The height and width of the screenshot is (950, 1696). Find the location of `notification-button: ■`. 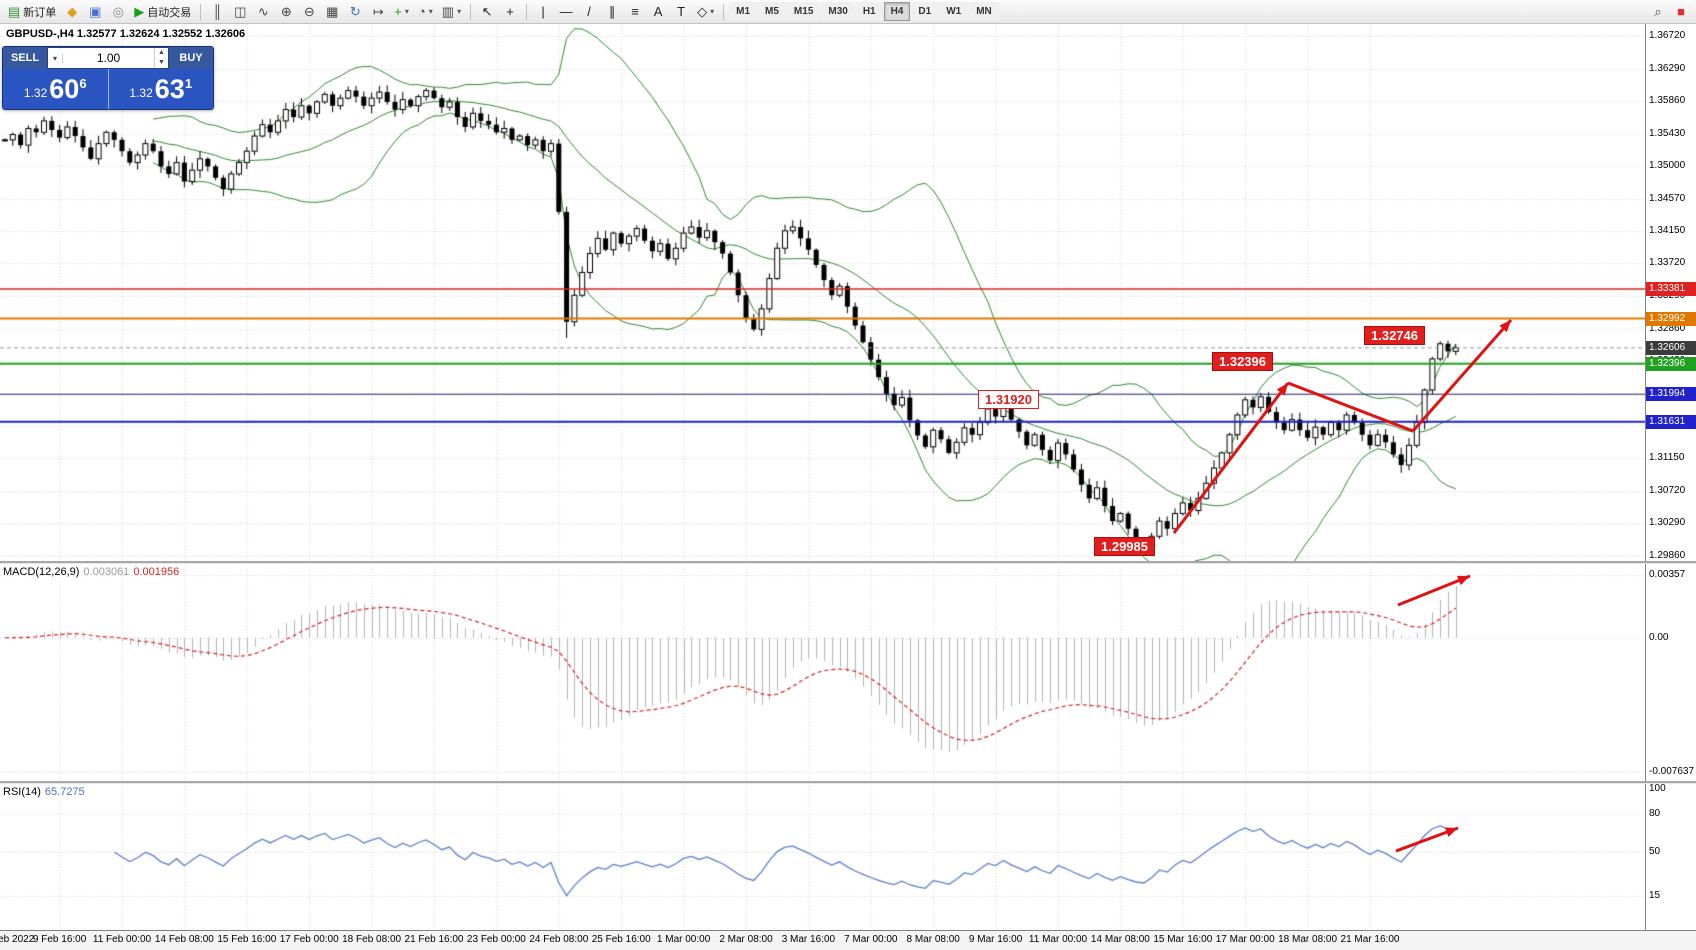

notification-button: ■ is located at coordinates (1681, 12).